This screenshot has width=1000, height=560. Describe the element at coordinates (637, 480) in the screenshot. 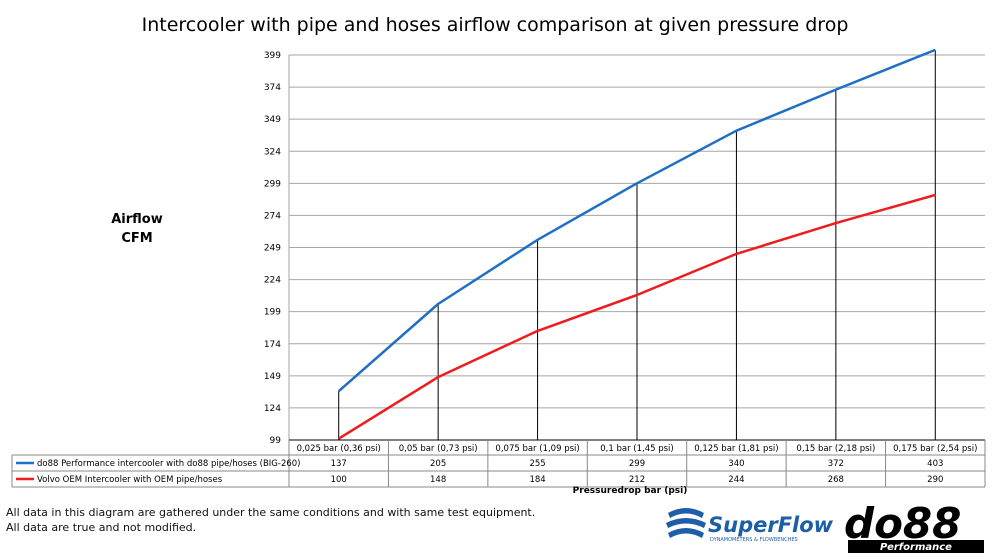

I see `data-label-s1-3: 212` at that location.